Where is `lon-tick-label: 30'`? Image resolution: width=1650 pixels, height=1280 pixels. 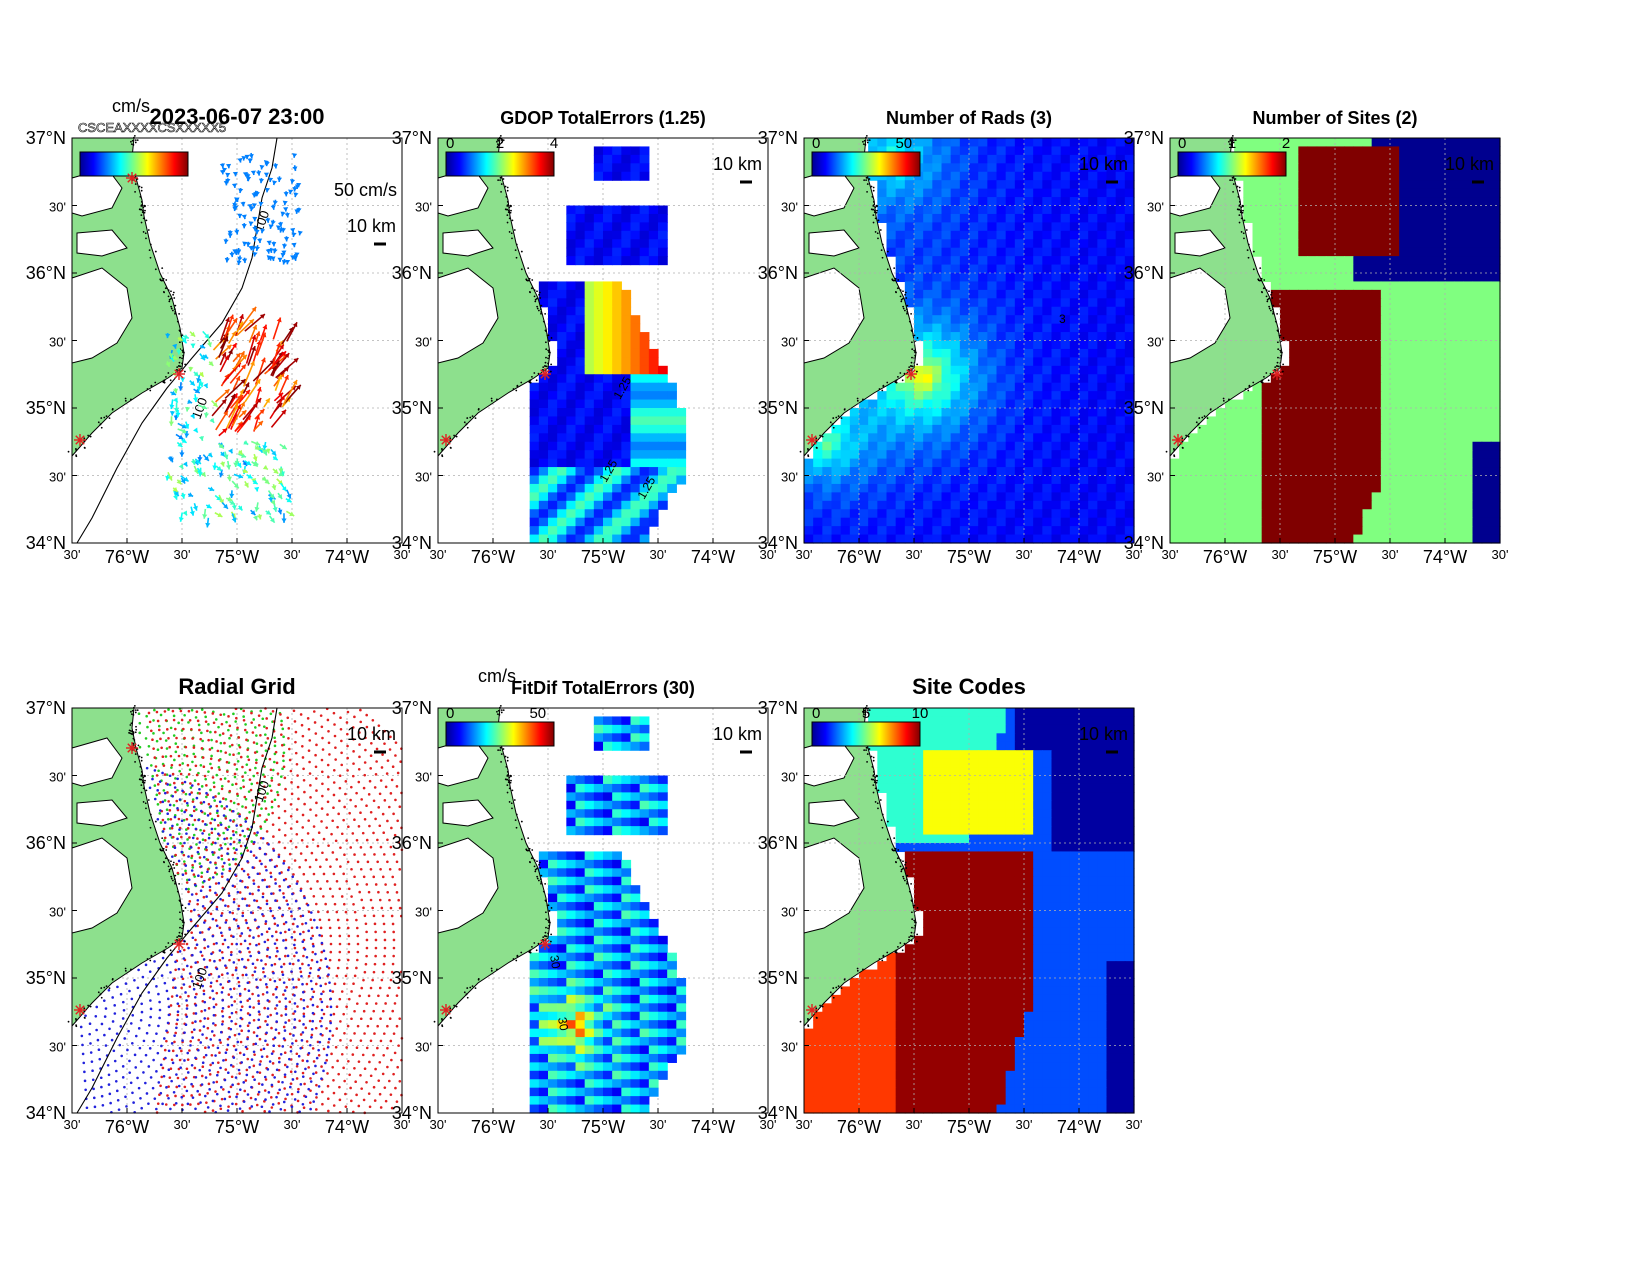 lon-tick-label: 30' is located at coordinates (548, 554).